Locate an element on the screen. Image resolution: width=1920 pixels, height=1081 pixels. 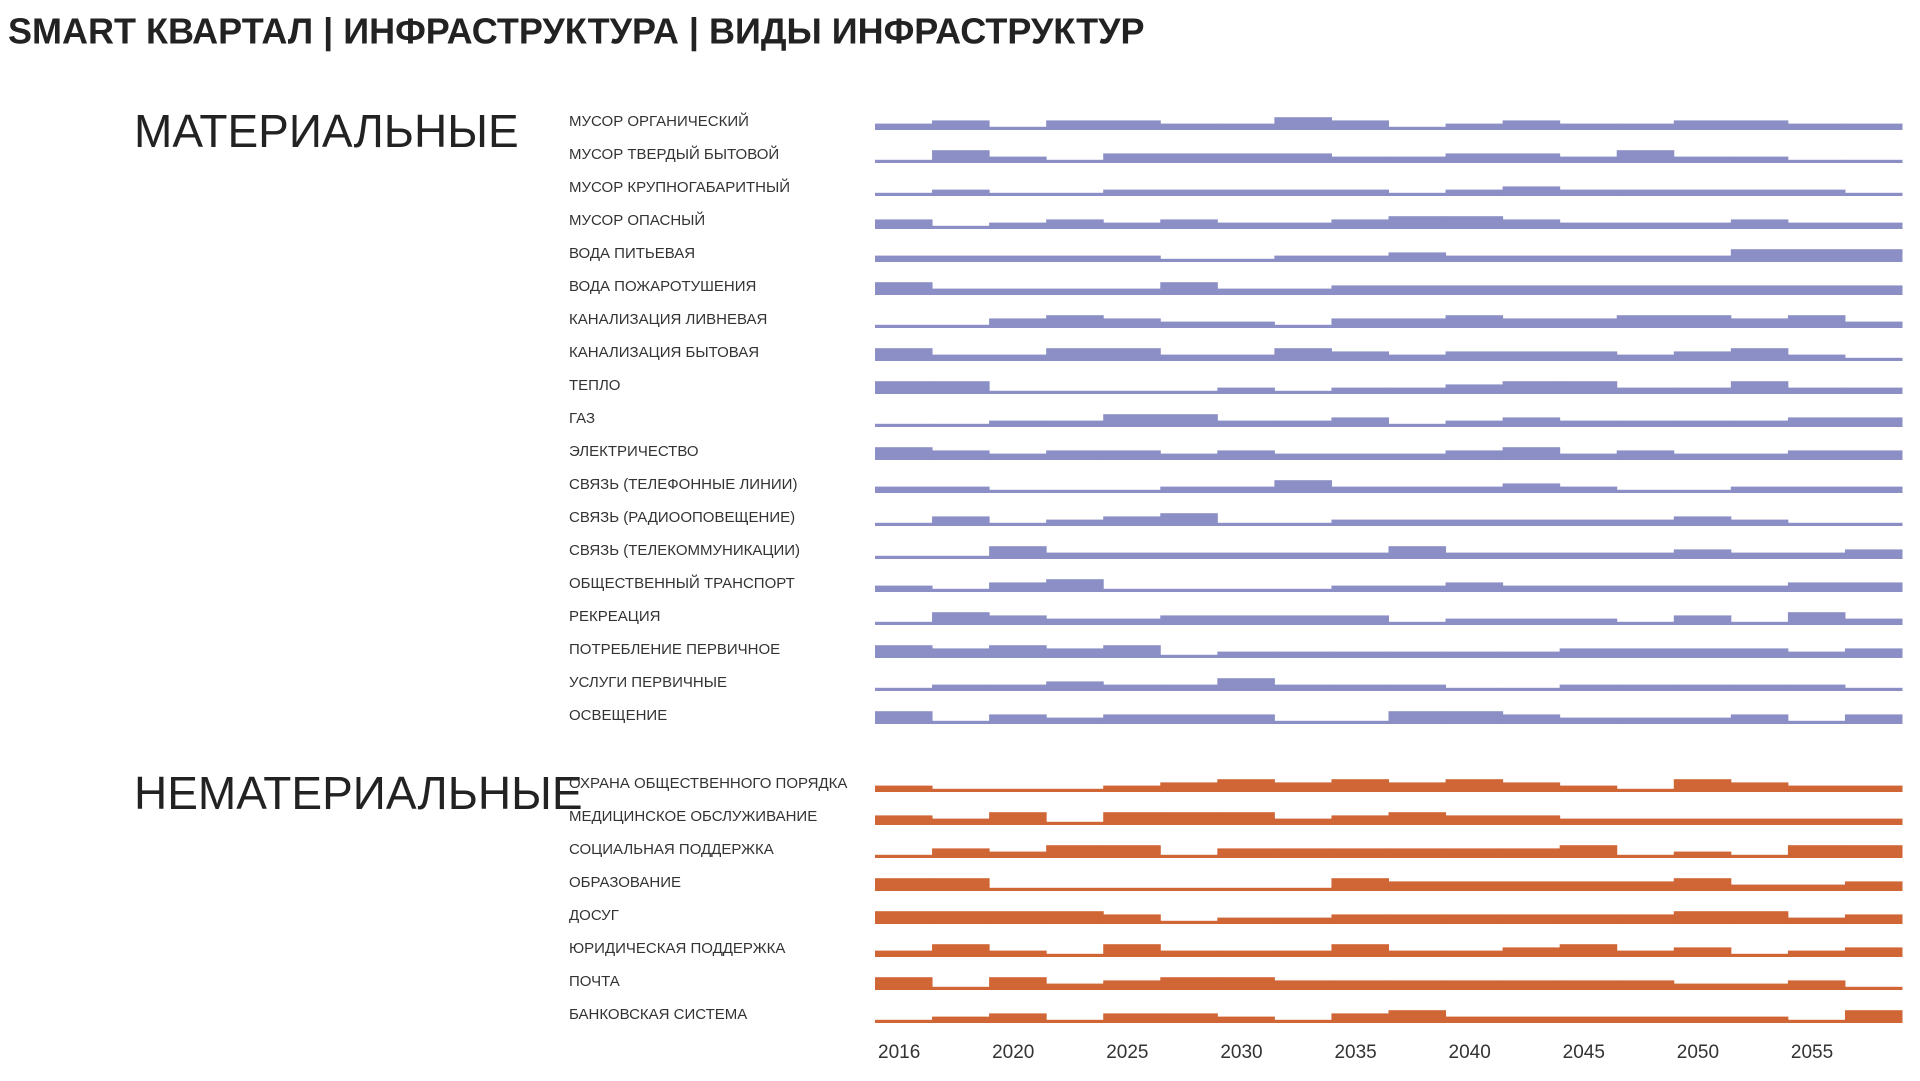
row-label: УСЛУГИ ПЕРВИЧНЫЕ is located at coordinates (648, 682).